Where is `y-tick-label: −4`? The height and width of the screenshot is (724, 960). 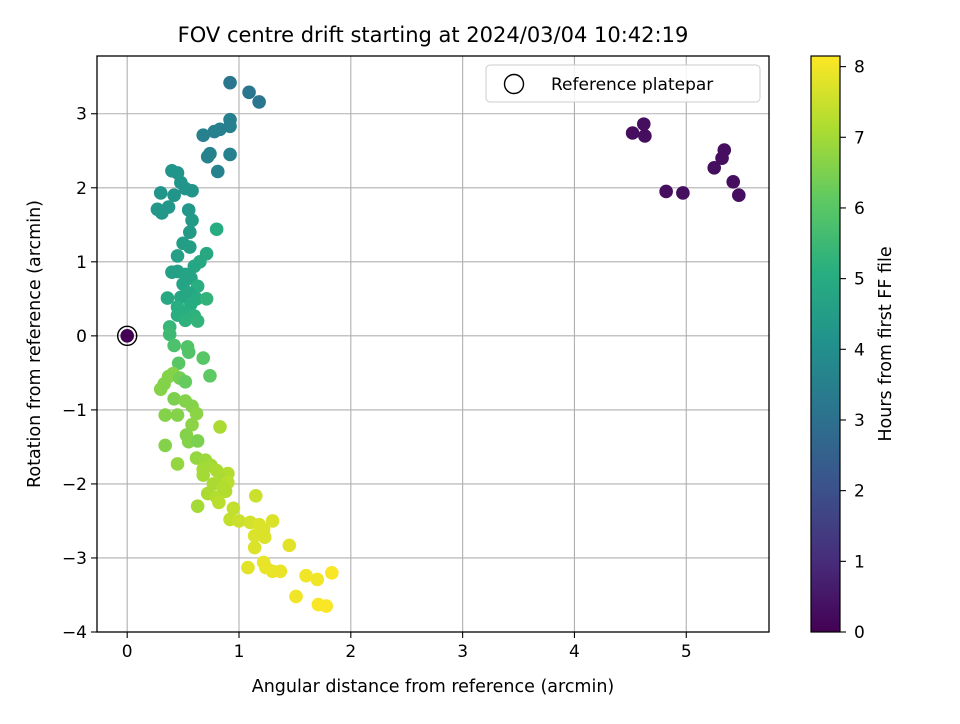
y-tick-label: −4 is located at coordinates (74, 633).